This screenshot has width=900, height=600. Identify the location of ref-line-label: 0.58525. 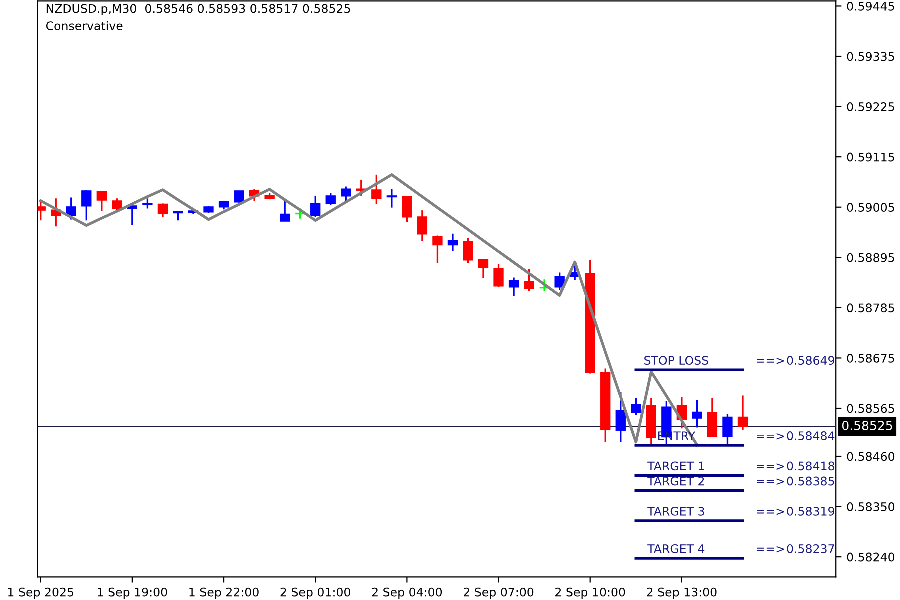
(867, 425).